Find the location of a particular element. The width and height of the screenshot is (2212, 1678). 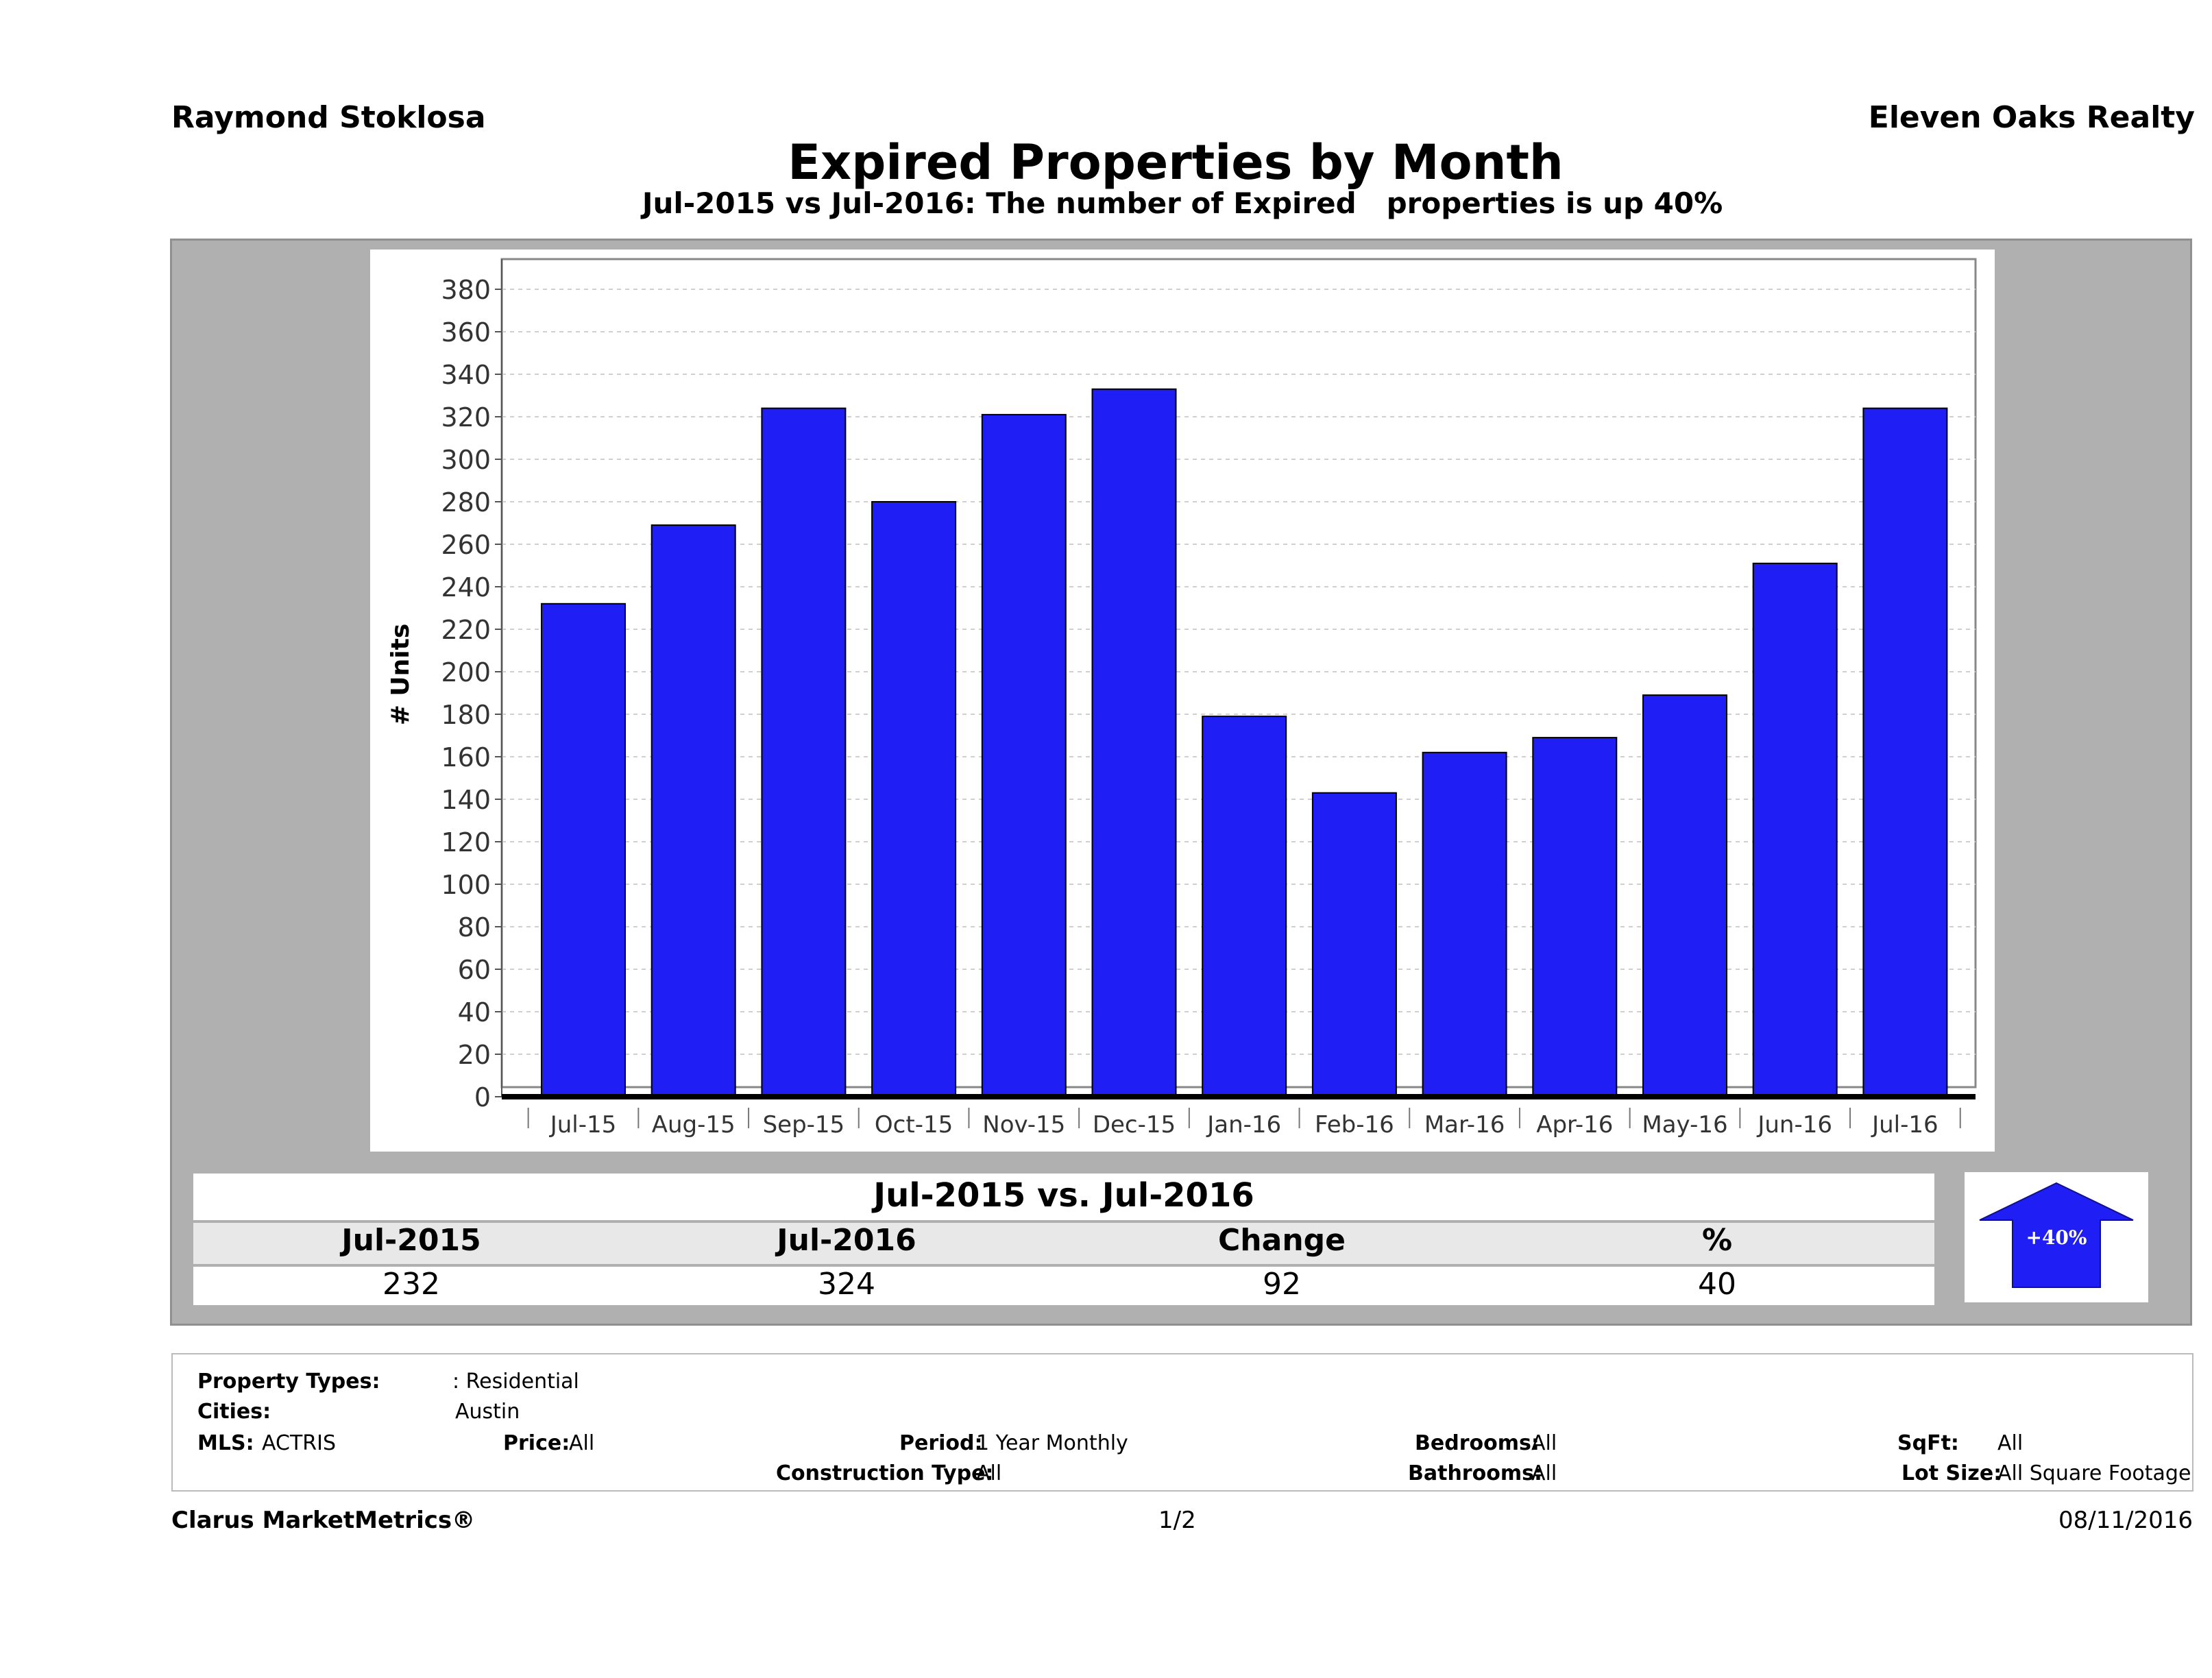

lot-size-value: All Square Footage is located at coordinates (2094, 1473).